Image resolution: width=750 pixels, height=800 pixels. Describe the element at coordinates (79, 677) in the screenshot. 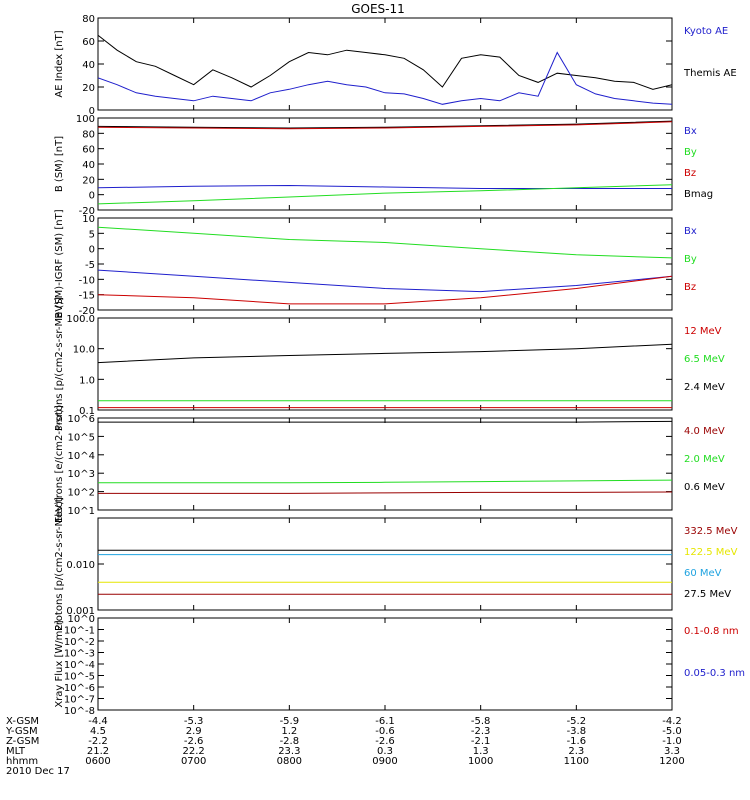

I see `y-tick-label: 10^-5` at that location.